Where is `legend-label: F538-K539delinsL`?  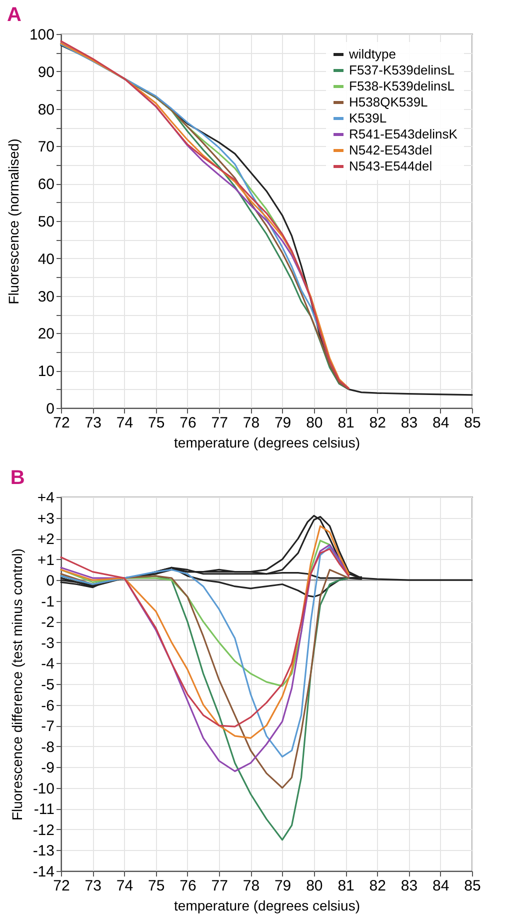
legend-label: F538-K539delinsL is located at coordinates (402, 86).